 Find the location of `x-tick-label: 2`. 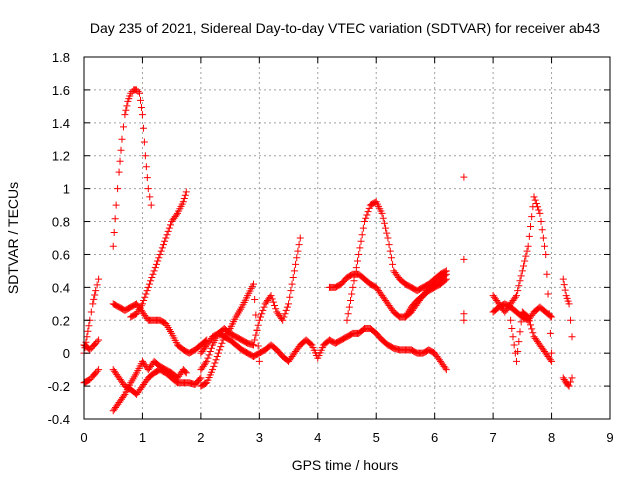

x-tick-label: 2 is located at coordinates (200, 437).